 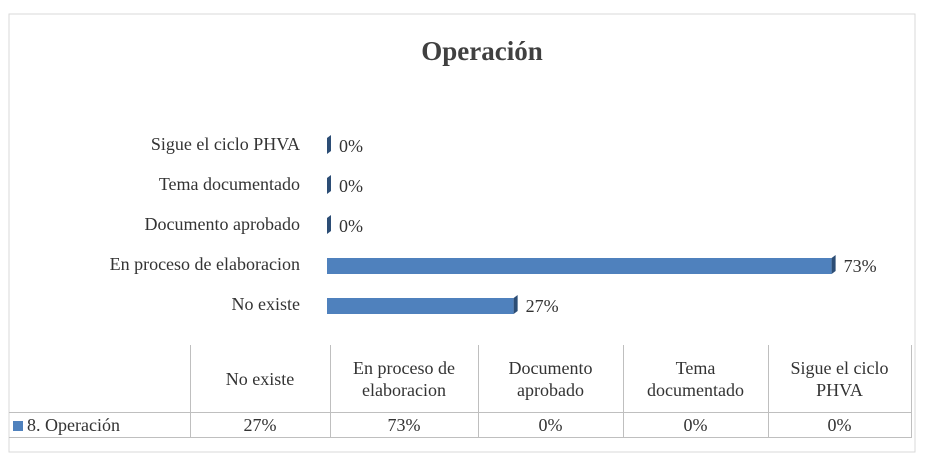 What do you see at coordinates (839, 379) in the screenshot?
I see `table-header: Sigue el ciclo PHVA` at bounding box center [839, 379].